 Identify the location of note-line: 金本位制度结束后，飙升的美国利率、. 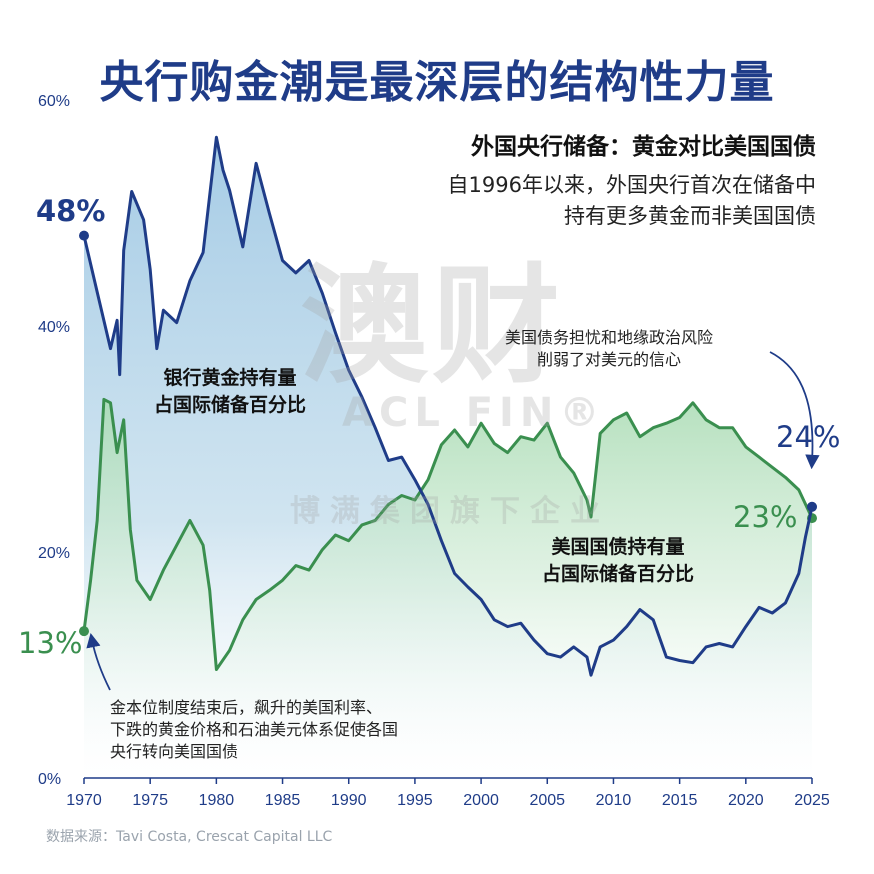
(246, 707).